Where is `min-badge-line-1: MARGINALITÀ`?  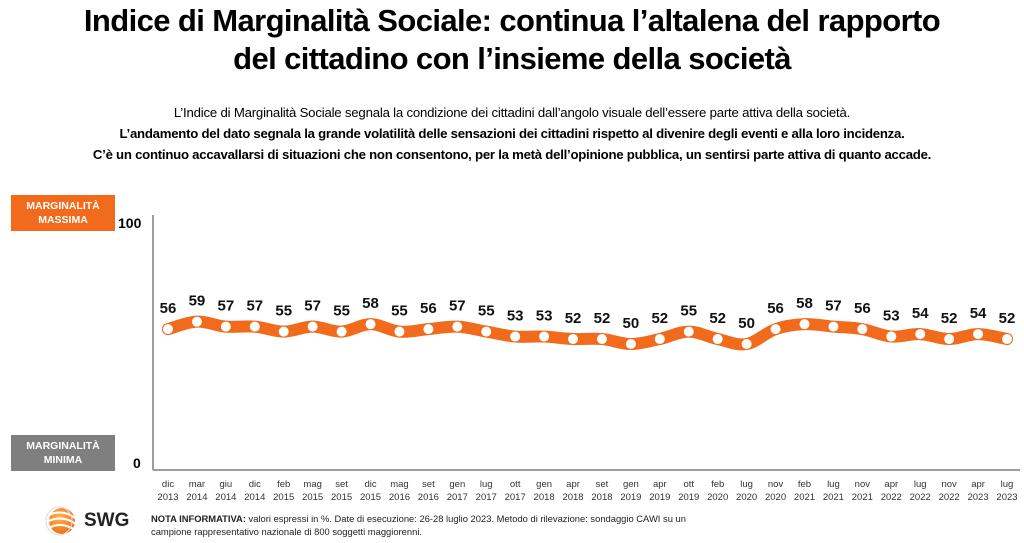 min-badge-line-1: MARGINALITÀ is located at coordinates (63, 446).